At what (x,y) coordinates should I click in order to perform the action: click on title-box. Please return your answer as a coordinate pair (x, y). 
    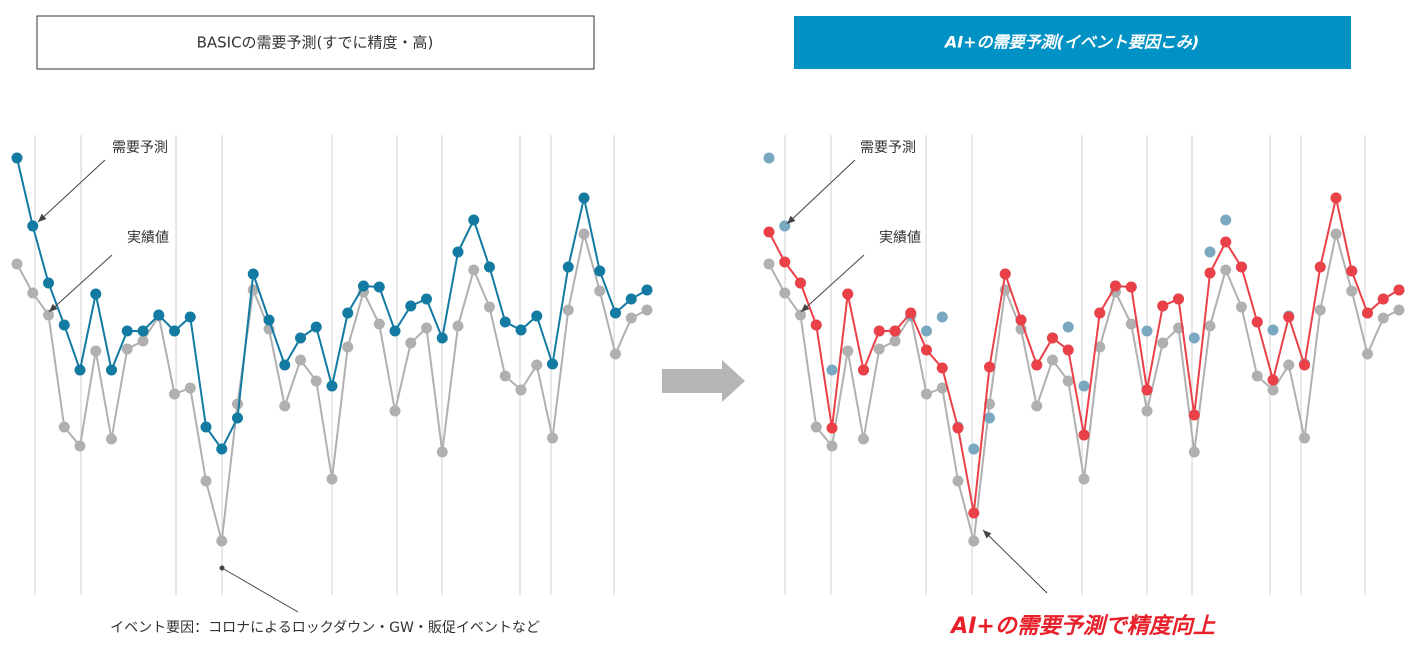
    Looking at the image, I should click on (315, 42).